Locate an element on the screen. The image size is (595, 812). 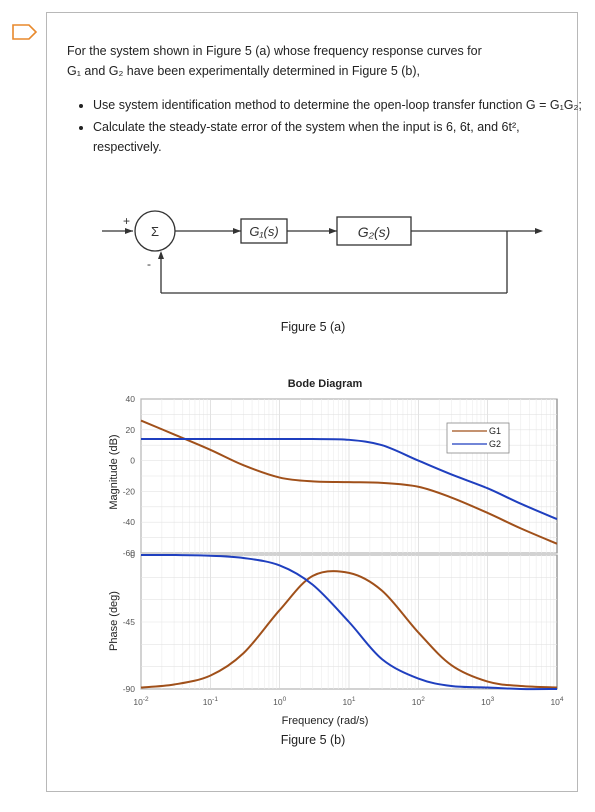
legend: G1 G2 is located at coordinates (478, 438).